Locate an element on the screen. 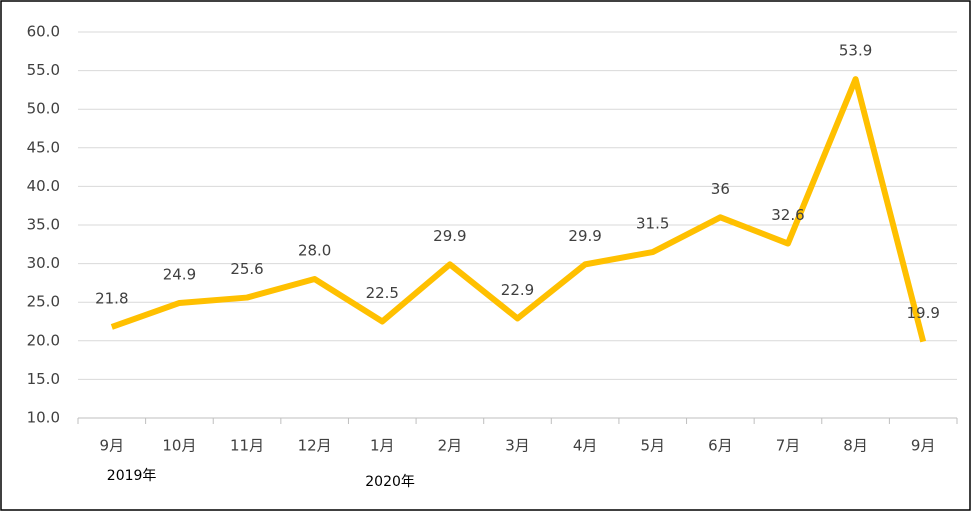  x-tick-label: 10月 is located at coordinates (179, 446).